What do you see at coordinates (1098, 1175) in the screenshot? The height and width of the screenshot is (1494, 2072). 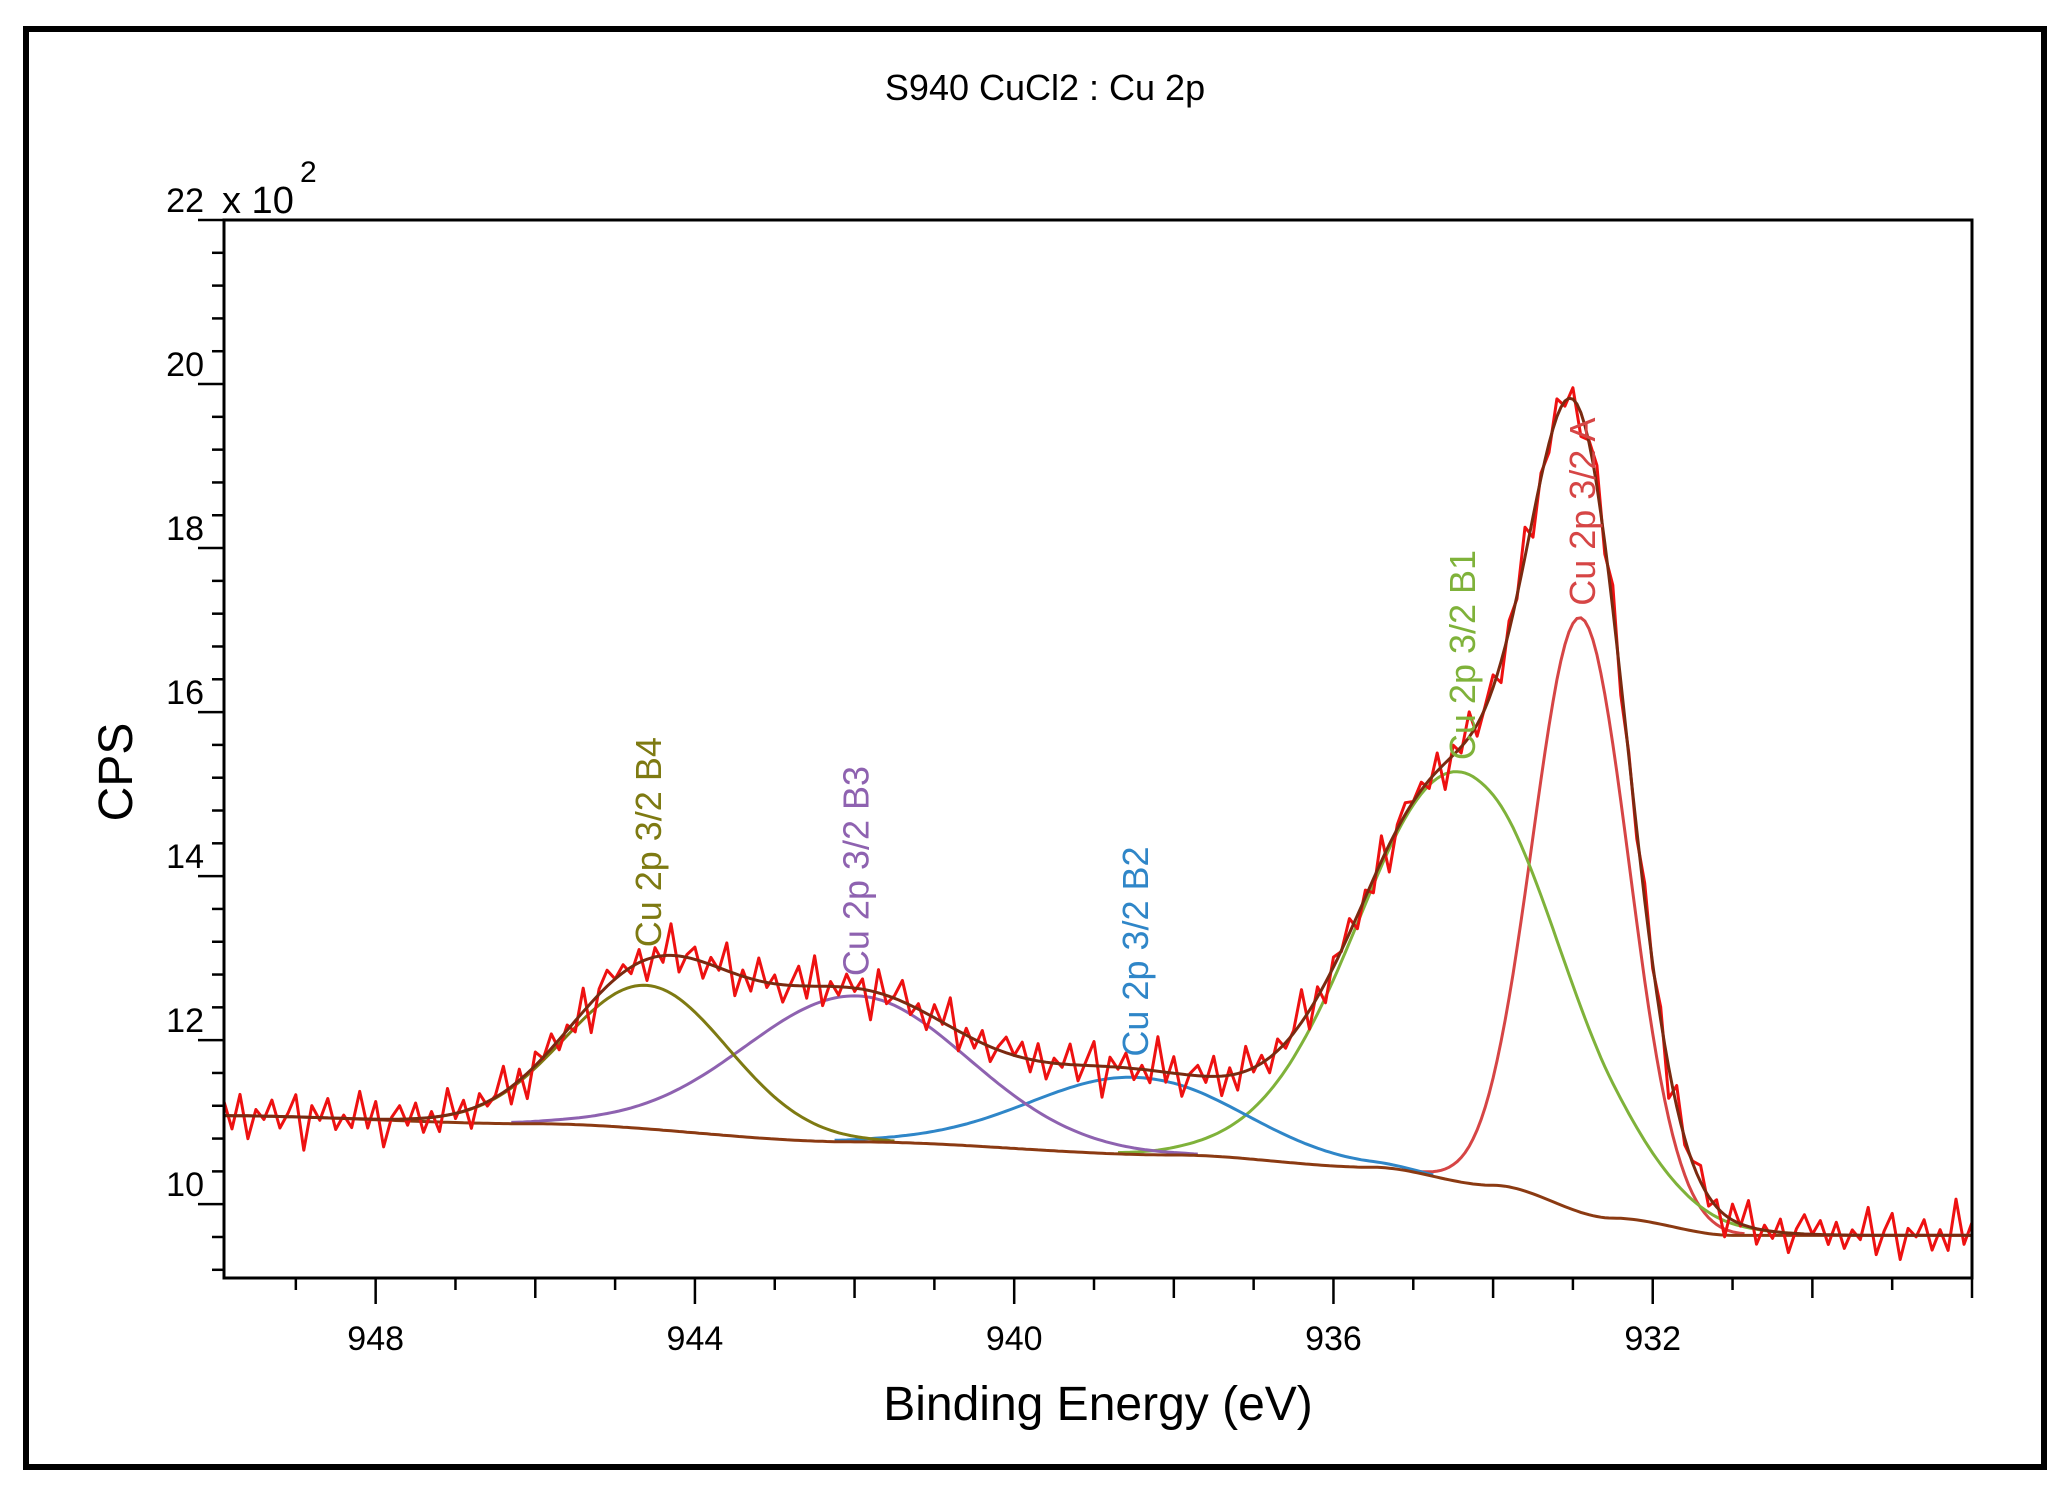 I see `background-line` at bounding box center [1098, 1175].